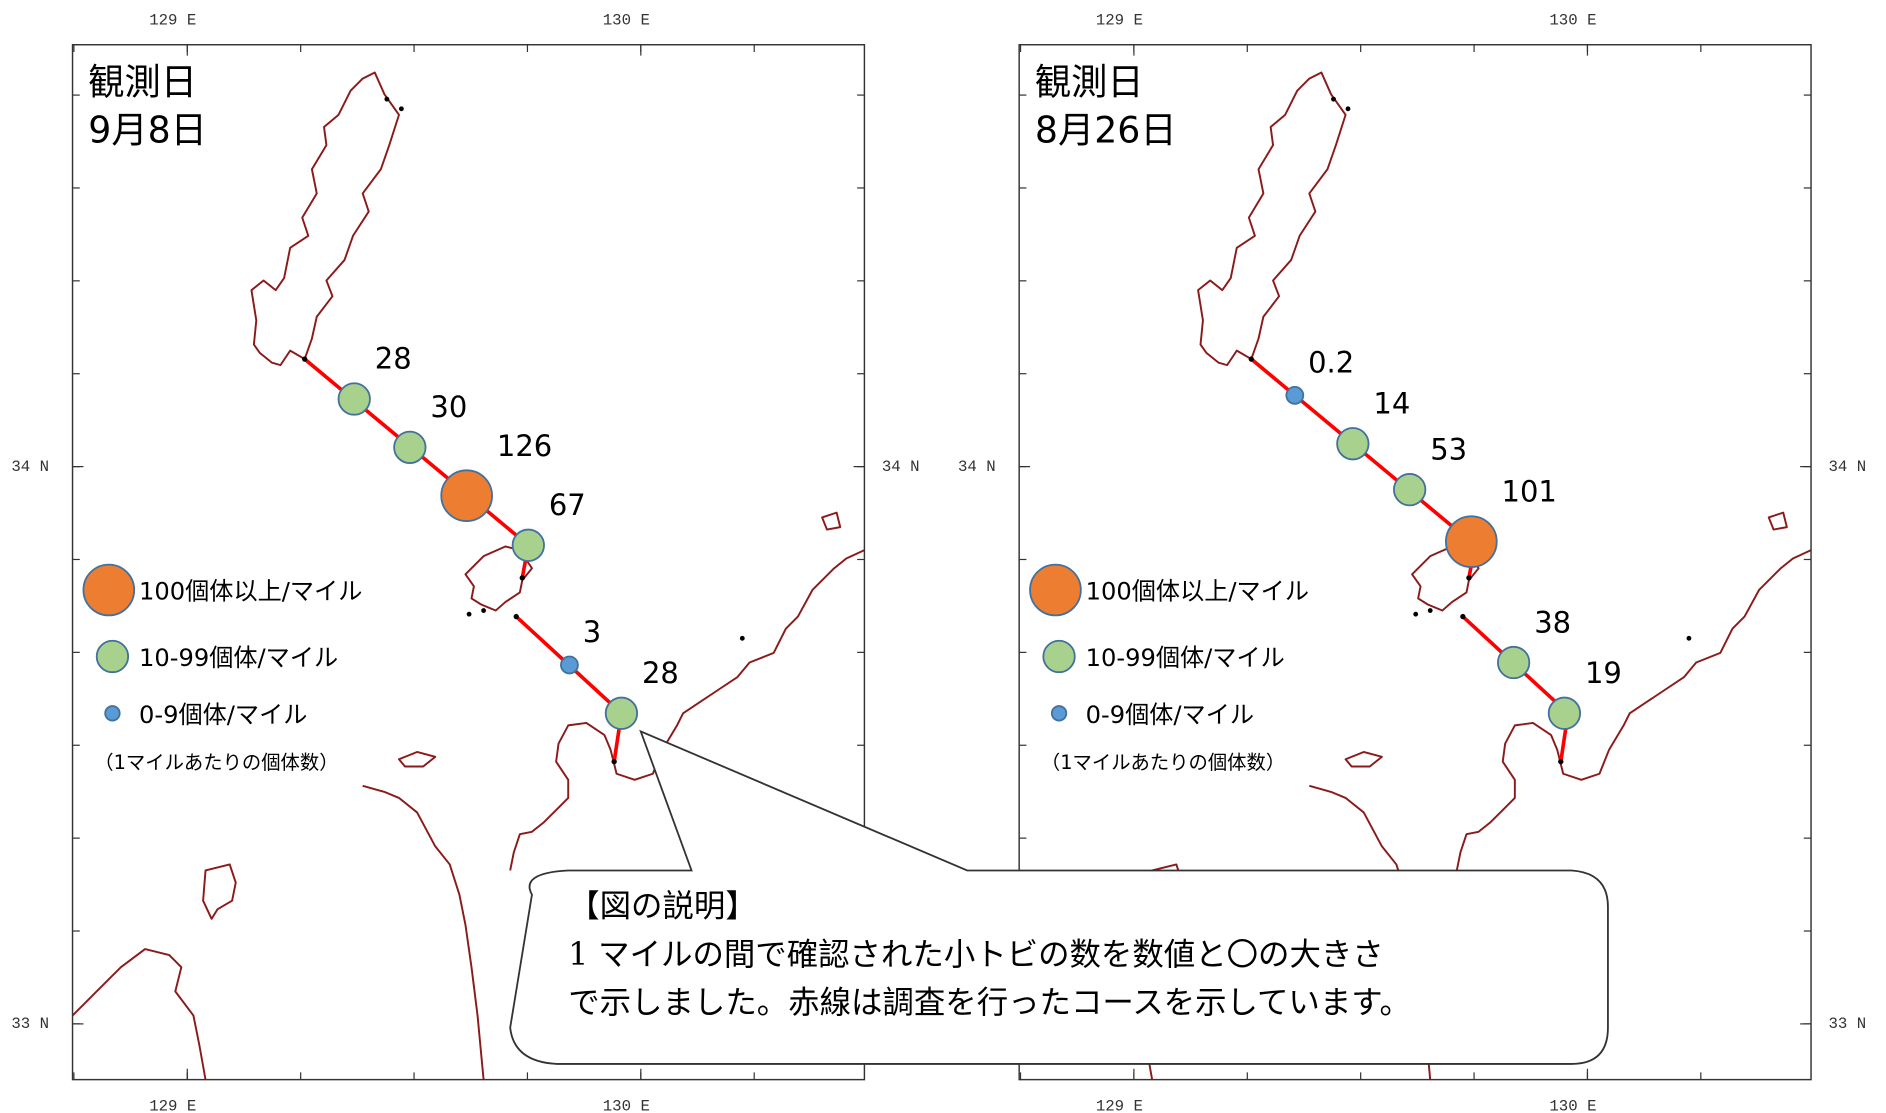 The width and height of the screenshot is (1886, 1113). Describe the element at coordinates (1603, 673) in the screenshot. I see `station-count: 19` at that location.